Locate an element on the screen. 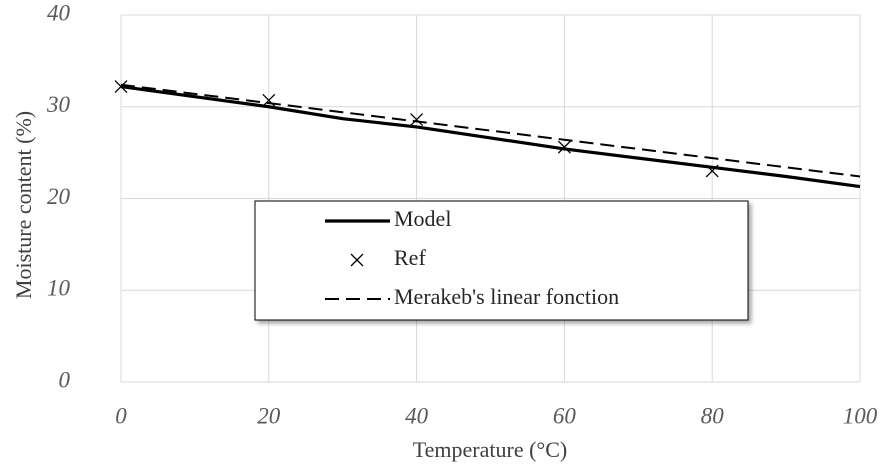  x-tick-label: 20 is located at coordinates (269, 415).